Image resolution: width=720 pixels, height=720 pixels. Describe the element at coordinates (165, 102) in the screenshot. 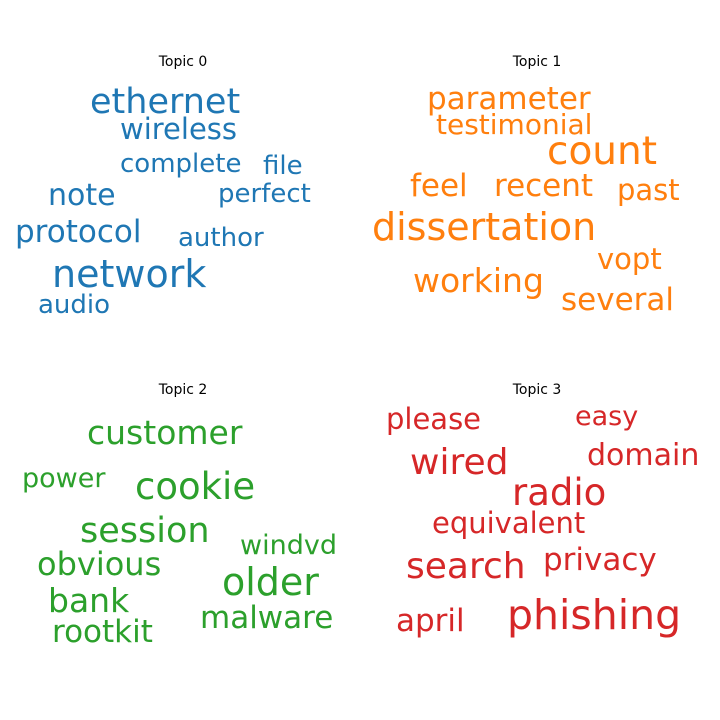

I see `topic-0-word-ethernet: ethernet` at that location.